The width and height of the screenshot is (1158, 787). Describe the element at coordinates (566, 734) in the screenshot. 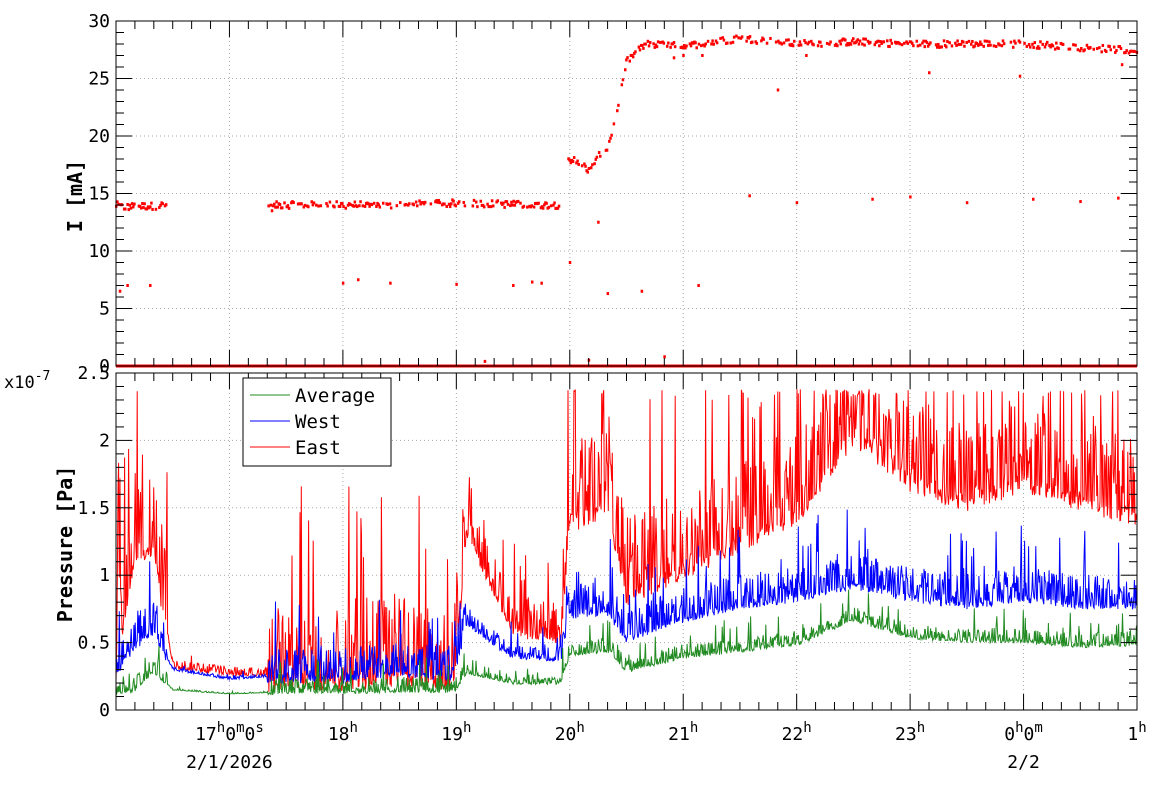

I see `x-tick-part: 20` at that location.